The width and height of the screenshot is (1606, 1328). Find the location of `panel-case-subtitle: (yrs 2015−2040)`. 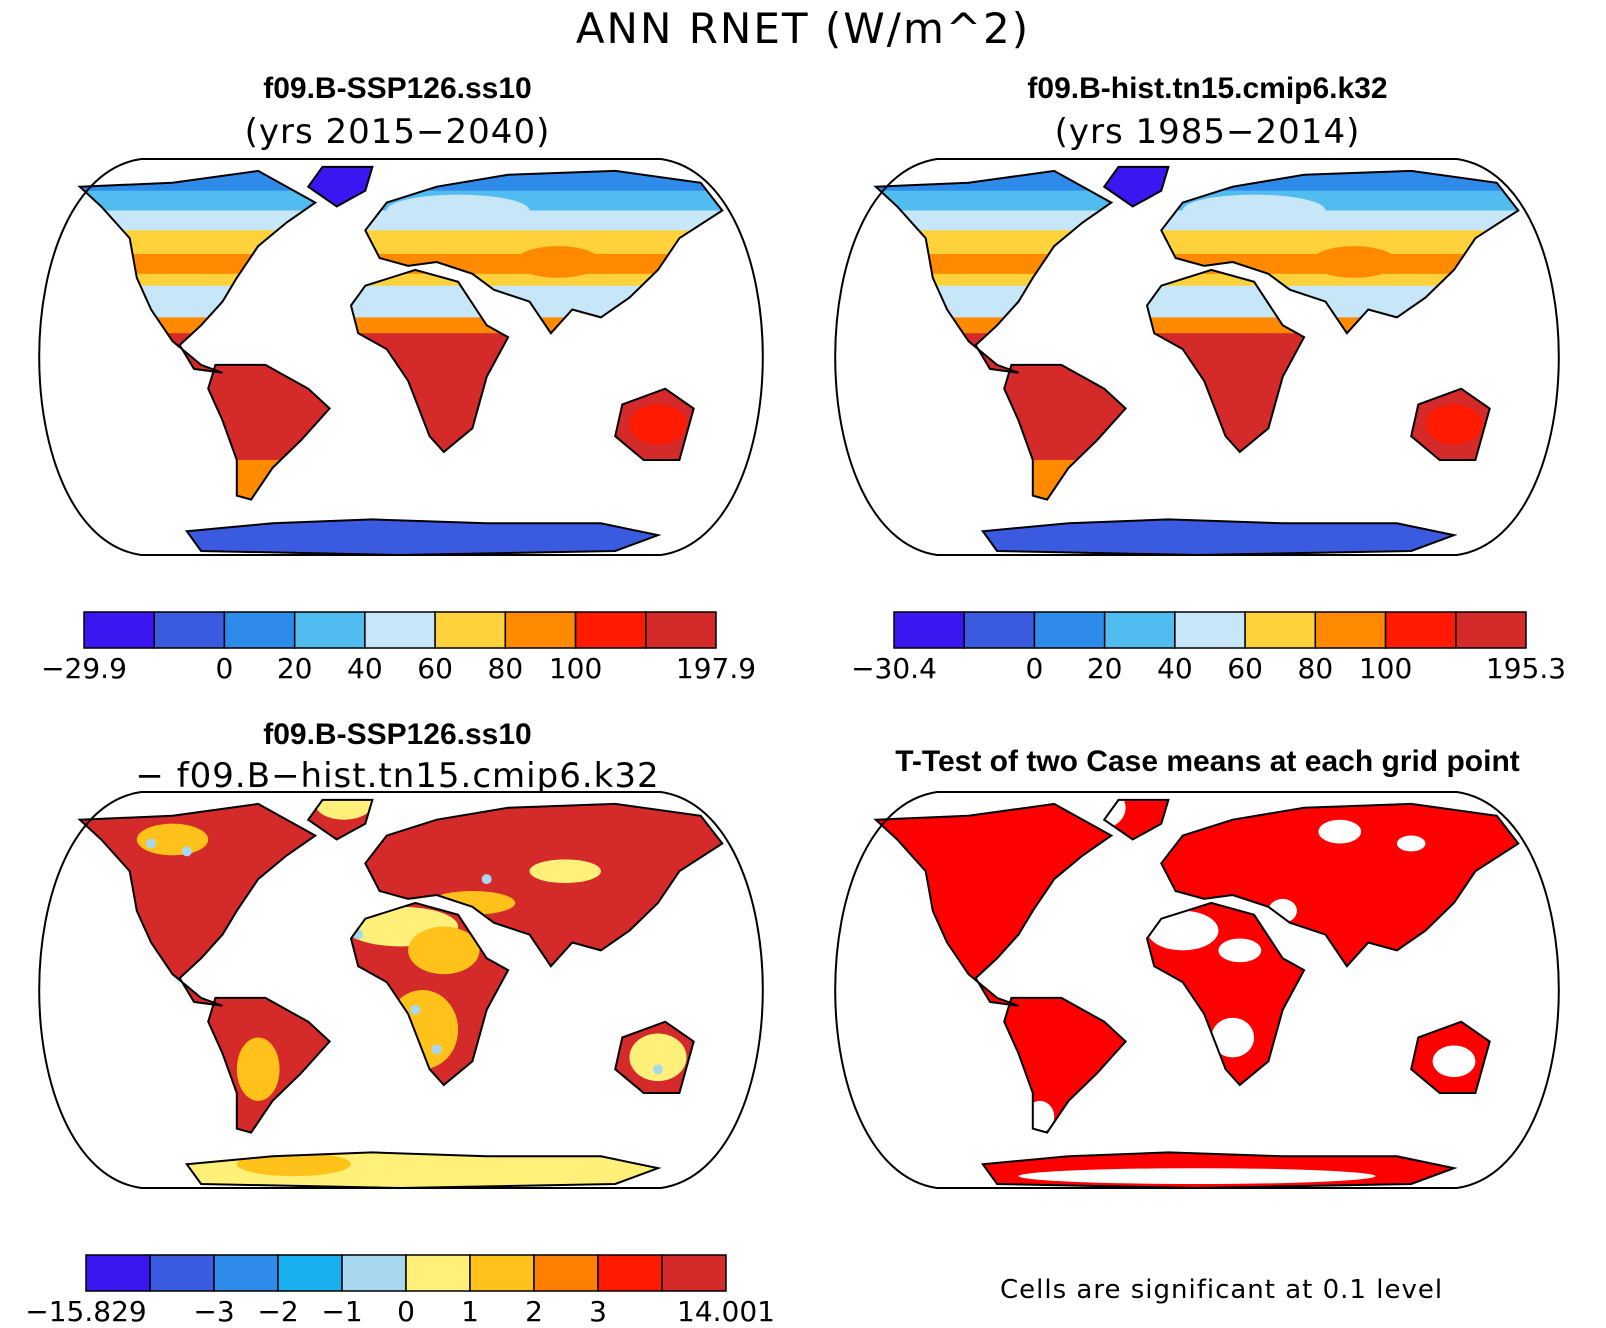

panel-case-subtitle: (yrs 2015−2040) is located at coordinates (397, 132).